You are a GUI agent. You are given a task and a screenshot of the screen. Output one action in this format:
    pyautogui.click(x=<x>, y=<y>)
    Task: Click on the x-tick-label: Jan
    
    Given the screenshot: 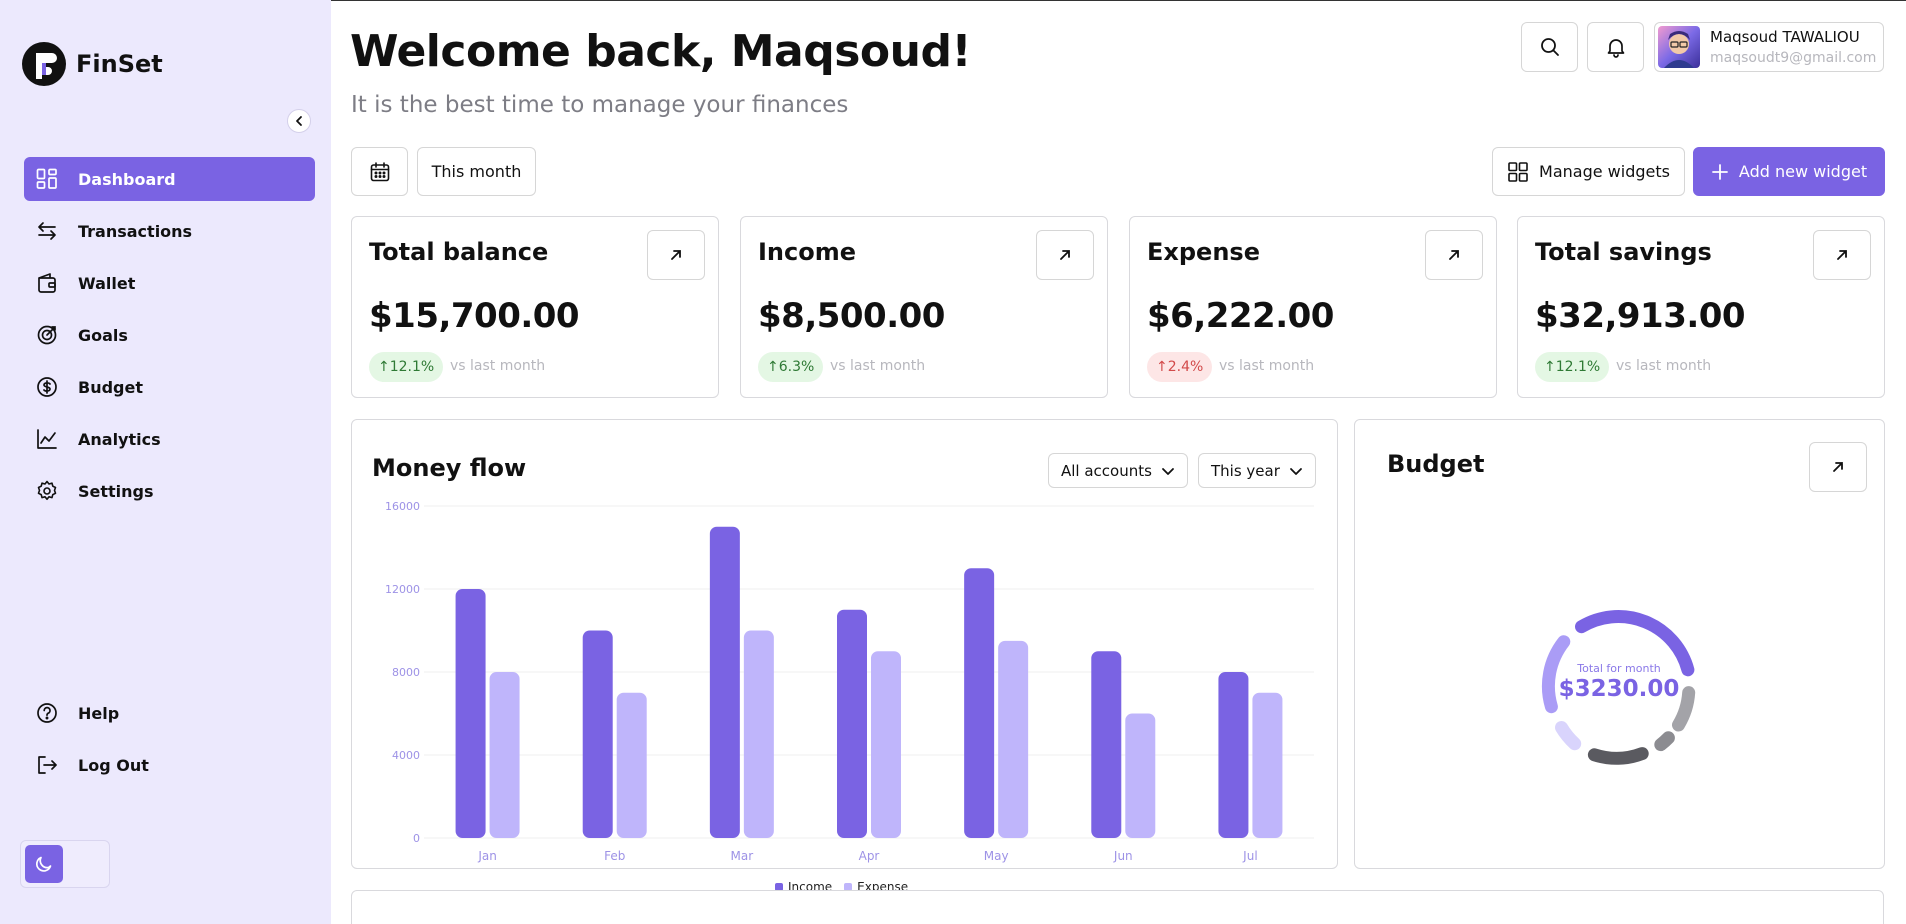 What is the action you would take?
    pyautogui.click(x=487, y=856)
    